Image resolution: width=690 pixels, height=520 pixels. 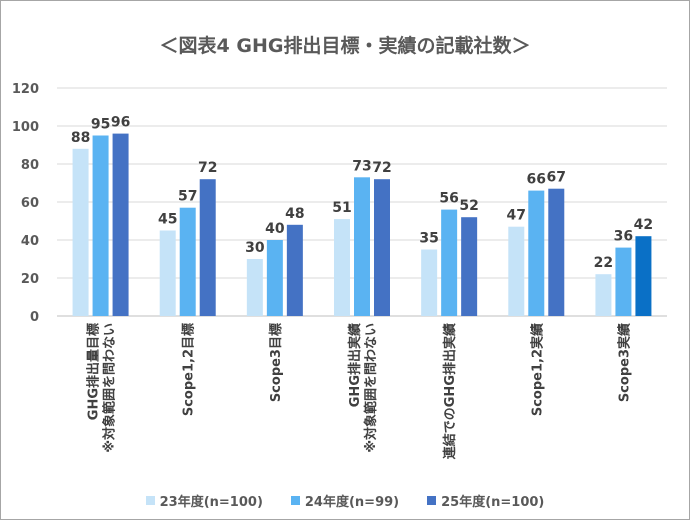 I want to click on category-label: GHG排出実績, so click(x=355, y=365).